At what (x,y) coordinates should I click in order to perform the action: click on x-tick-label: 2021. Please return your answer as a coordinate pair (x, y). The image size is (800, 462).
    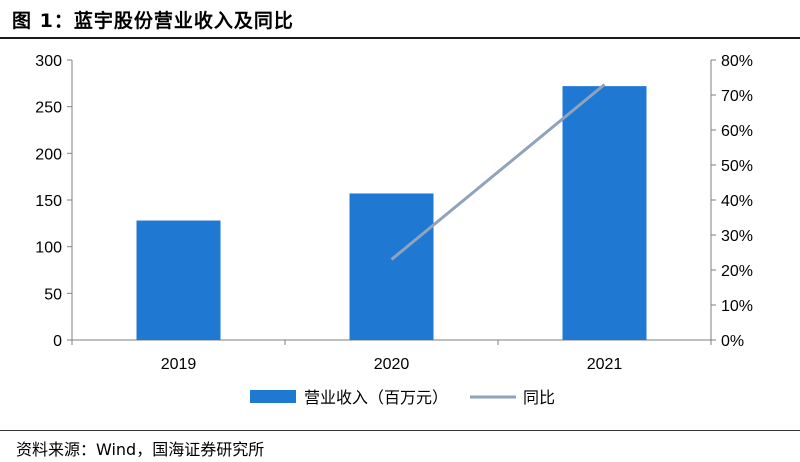
    Looking at the image, I should click on (605, 364).